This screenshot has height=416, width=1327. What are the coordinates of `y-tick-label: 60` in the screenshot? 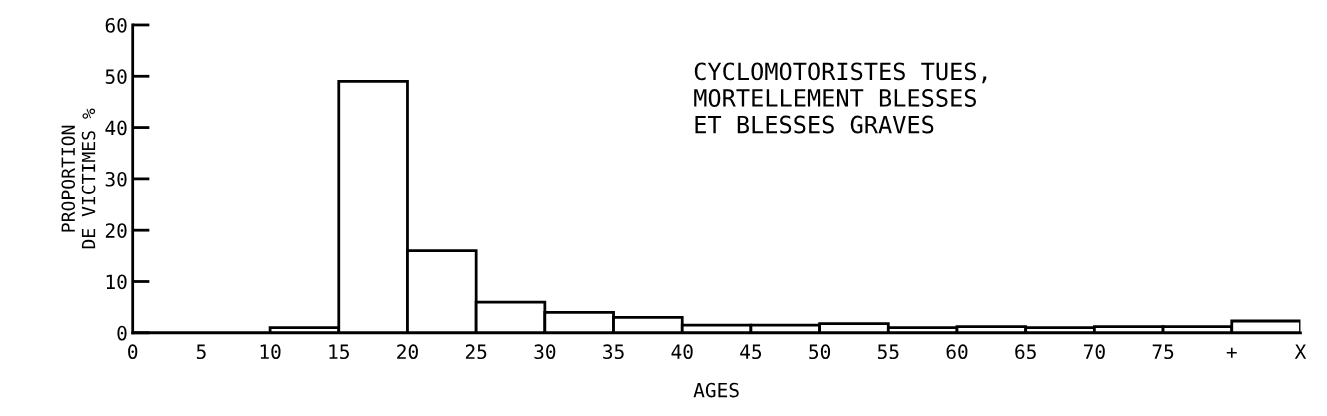 It's located at (116, 25).